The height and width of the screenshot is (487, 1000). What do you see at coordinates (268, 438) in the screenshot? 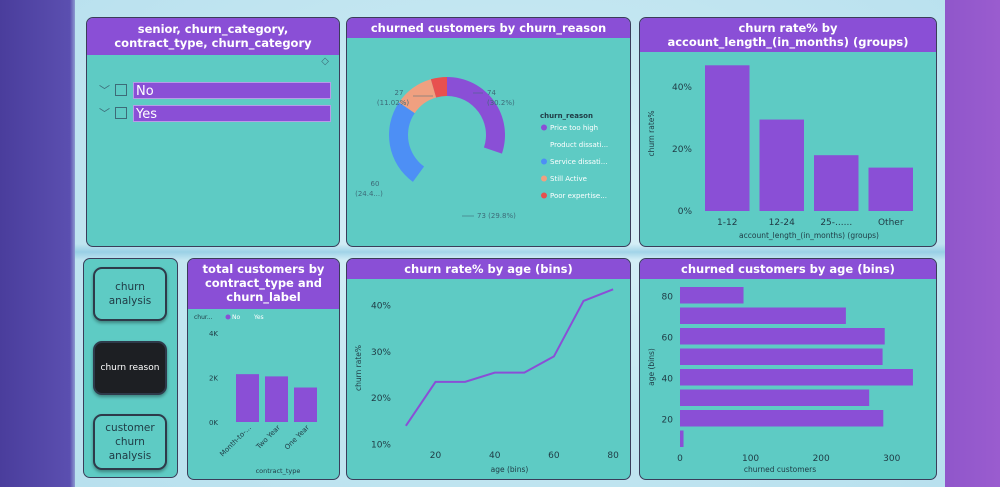
I see `tick-label: Two Year` at bounding box center [268, 438].